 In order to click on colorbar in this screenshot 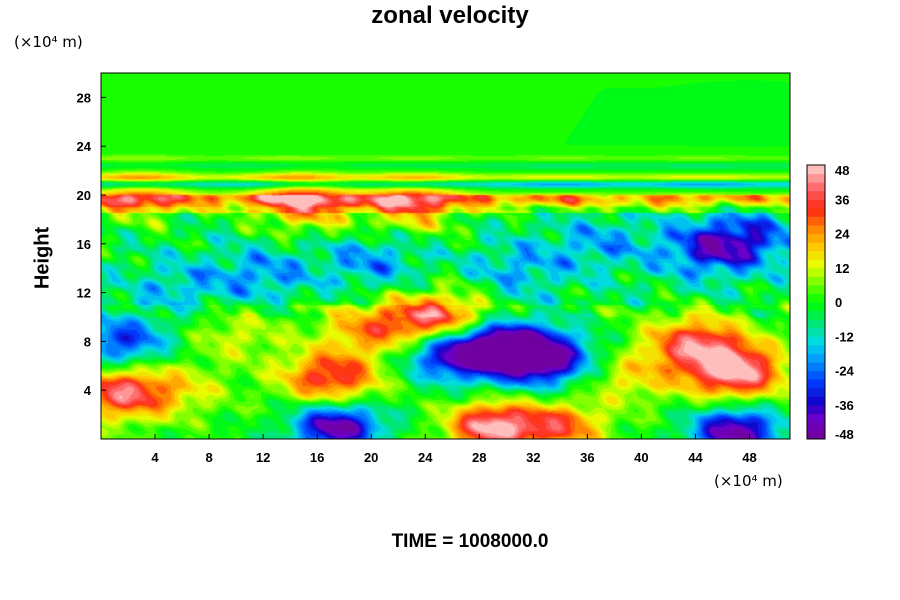, I will do `click(816, 302)`.